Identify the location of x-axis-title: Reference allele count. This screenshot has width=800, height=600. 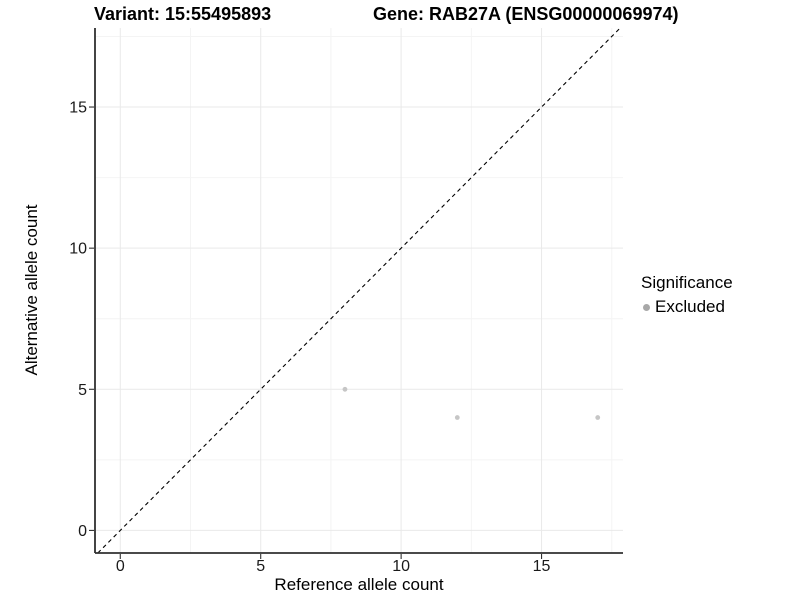
(359, 584).